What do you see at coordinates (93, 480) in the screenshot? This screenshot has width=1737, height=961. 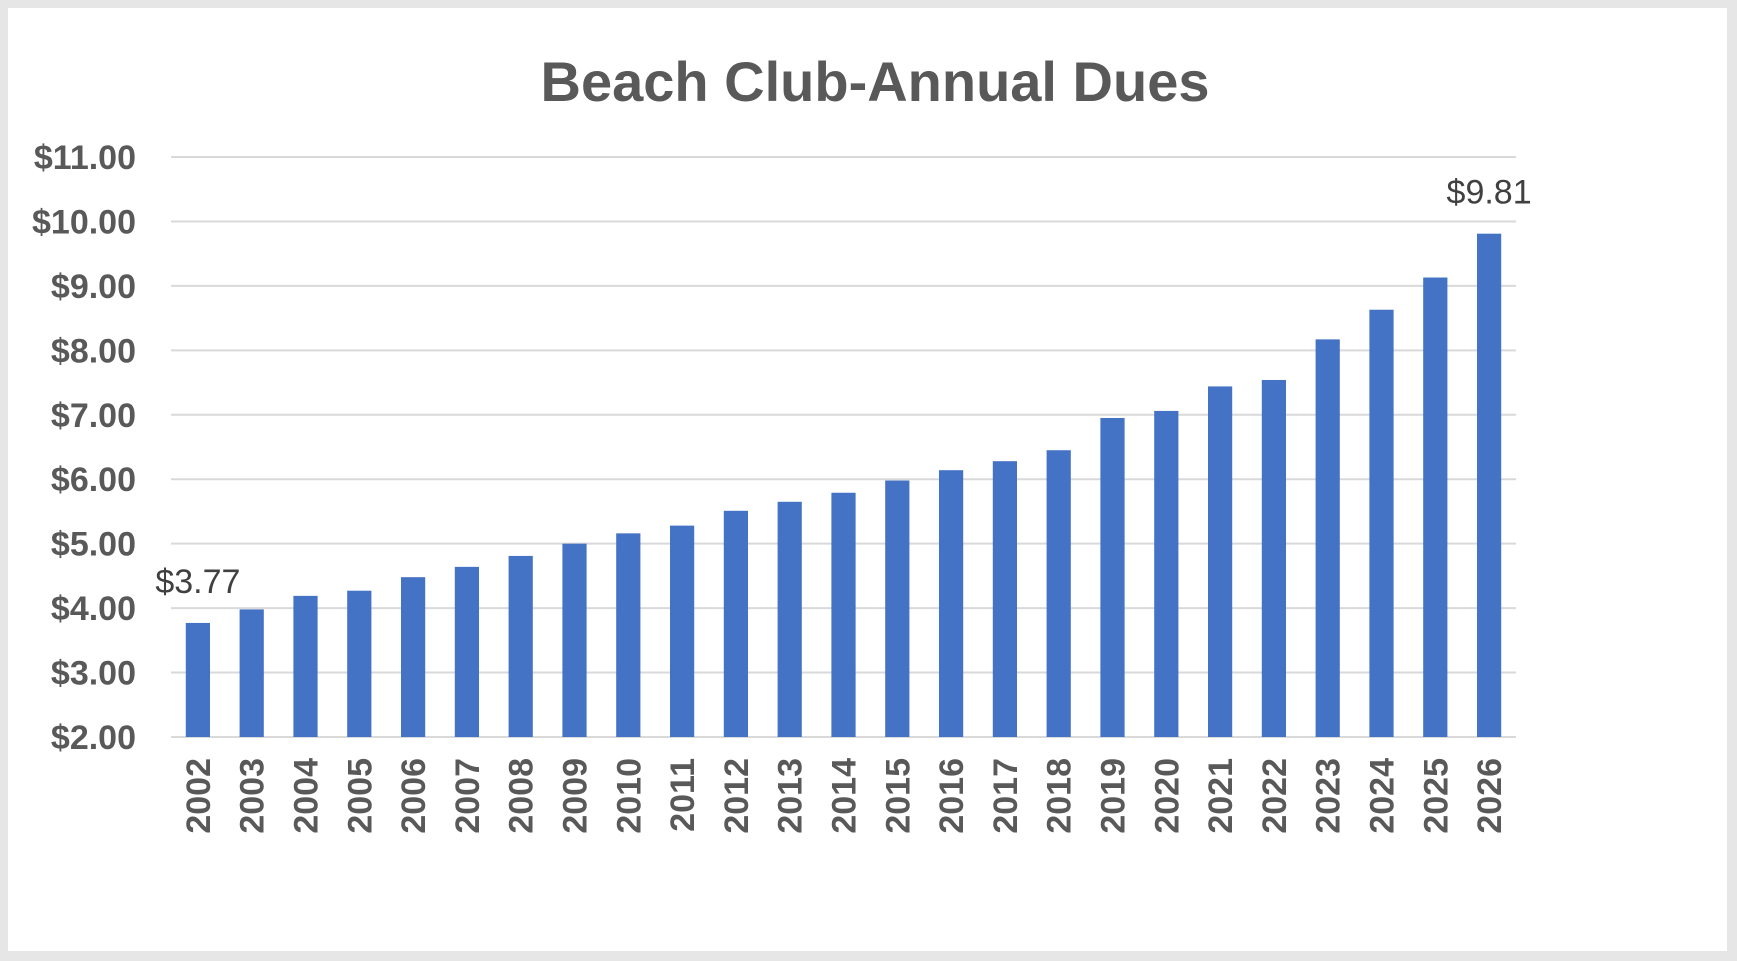 I see `y-tick-label: $6.00` at bounding box center [93, 480].